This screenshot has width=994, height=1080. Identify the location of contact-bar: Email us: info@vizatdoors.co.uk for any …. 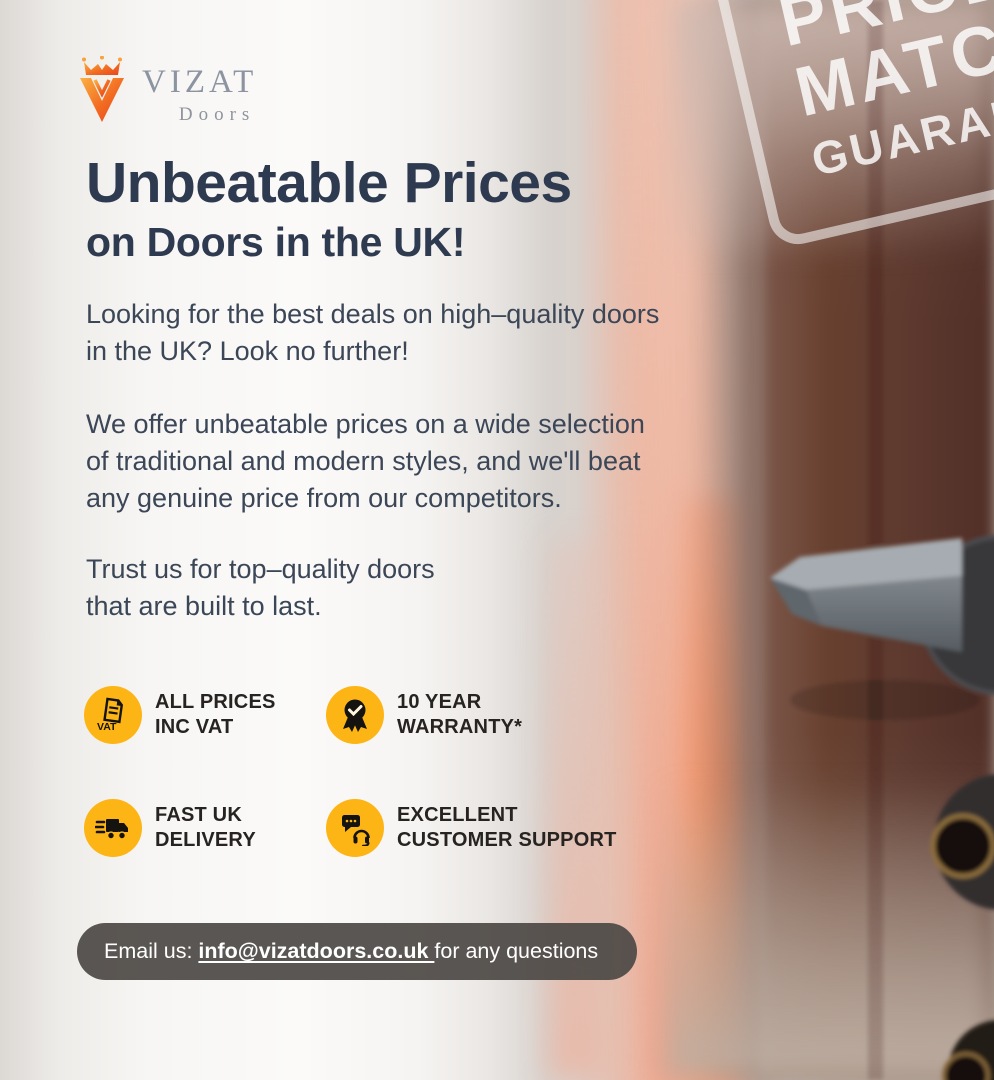
(357, 951).